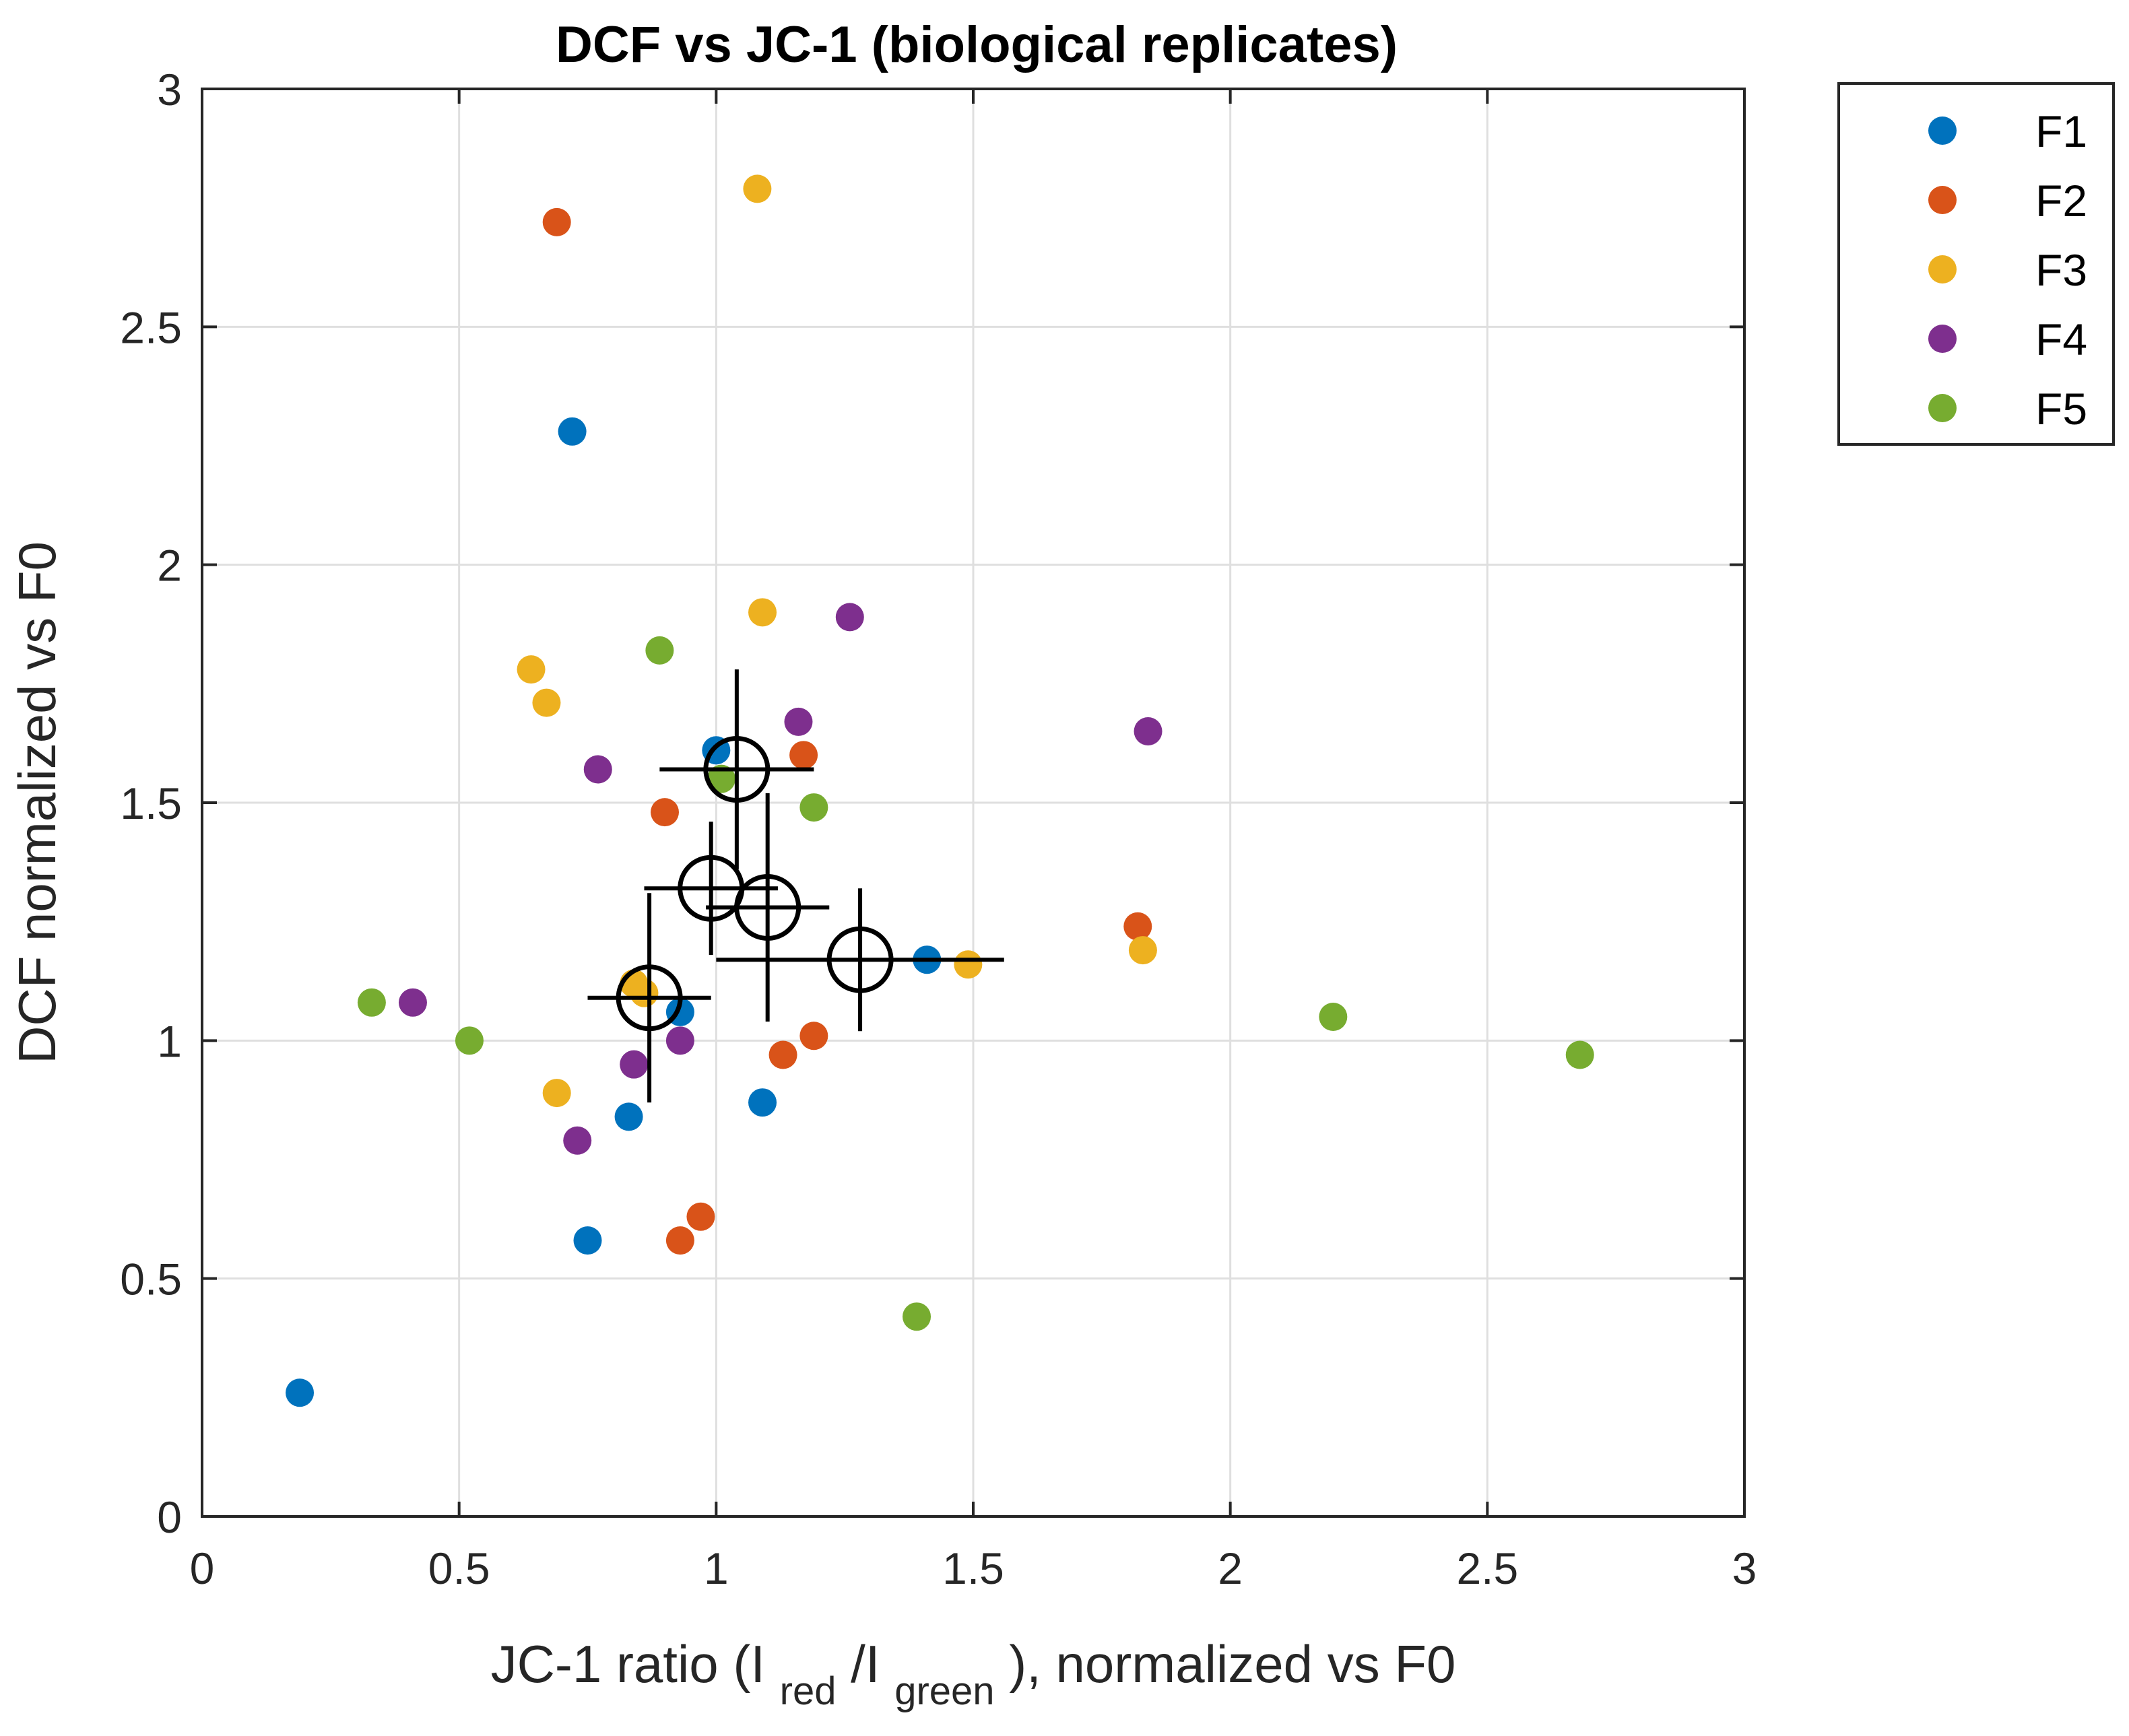 The image size is (2129, 1736). Describe the element at coordinates (2061, 339) in the screenshot. I see `legend-label-f4: F4` at that location.